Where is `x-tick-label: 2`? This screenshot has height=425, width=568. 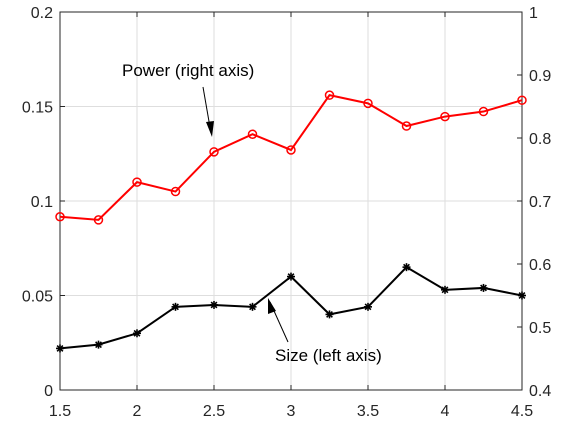 x-tick-label: 2 is located at coordinates (137, 411).